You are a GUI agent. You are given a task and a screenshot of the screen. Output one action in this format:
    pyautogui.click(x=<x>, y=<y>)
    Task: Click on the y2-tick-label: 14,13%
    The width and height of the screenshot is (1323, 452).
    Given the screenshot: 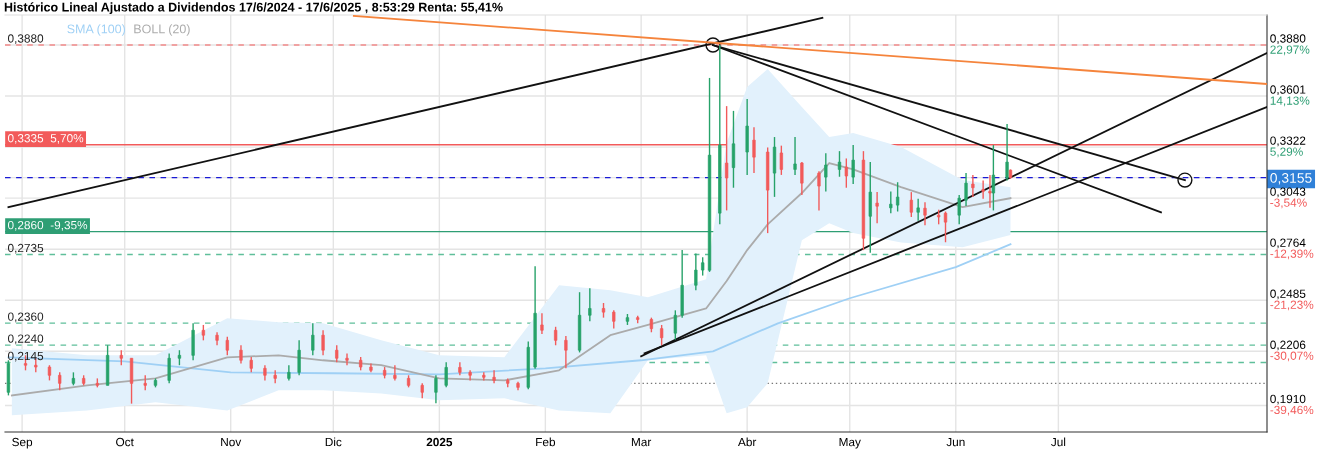 What is the action you would take?
    pyautogui.click(x=1290, y=101)
    